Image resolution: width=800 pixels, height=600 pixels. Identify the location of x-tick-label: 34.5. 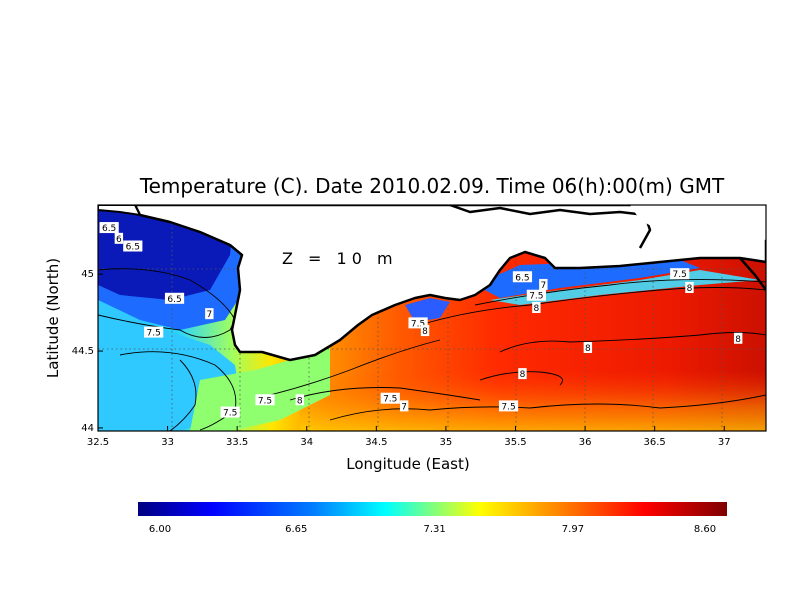
(376, 442).